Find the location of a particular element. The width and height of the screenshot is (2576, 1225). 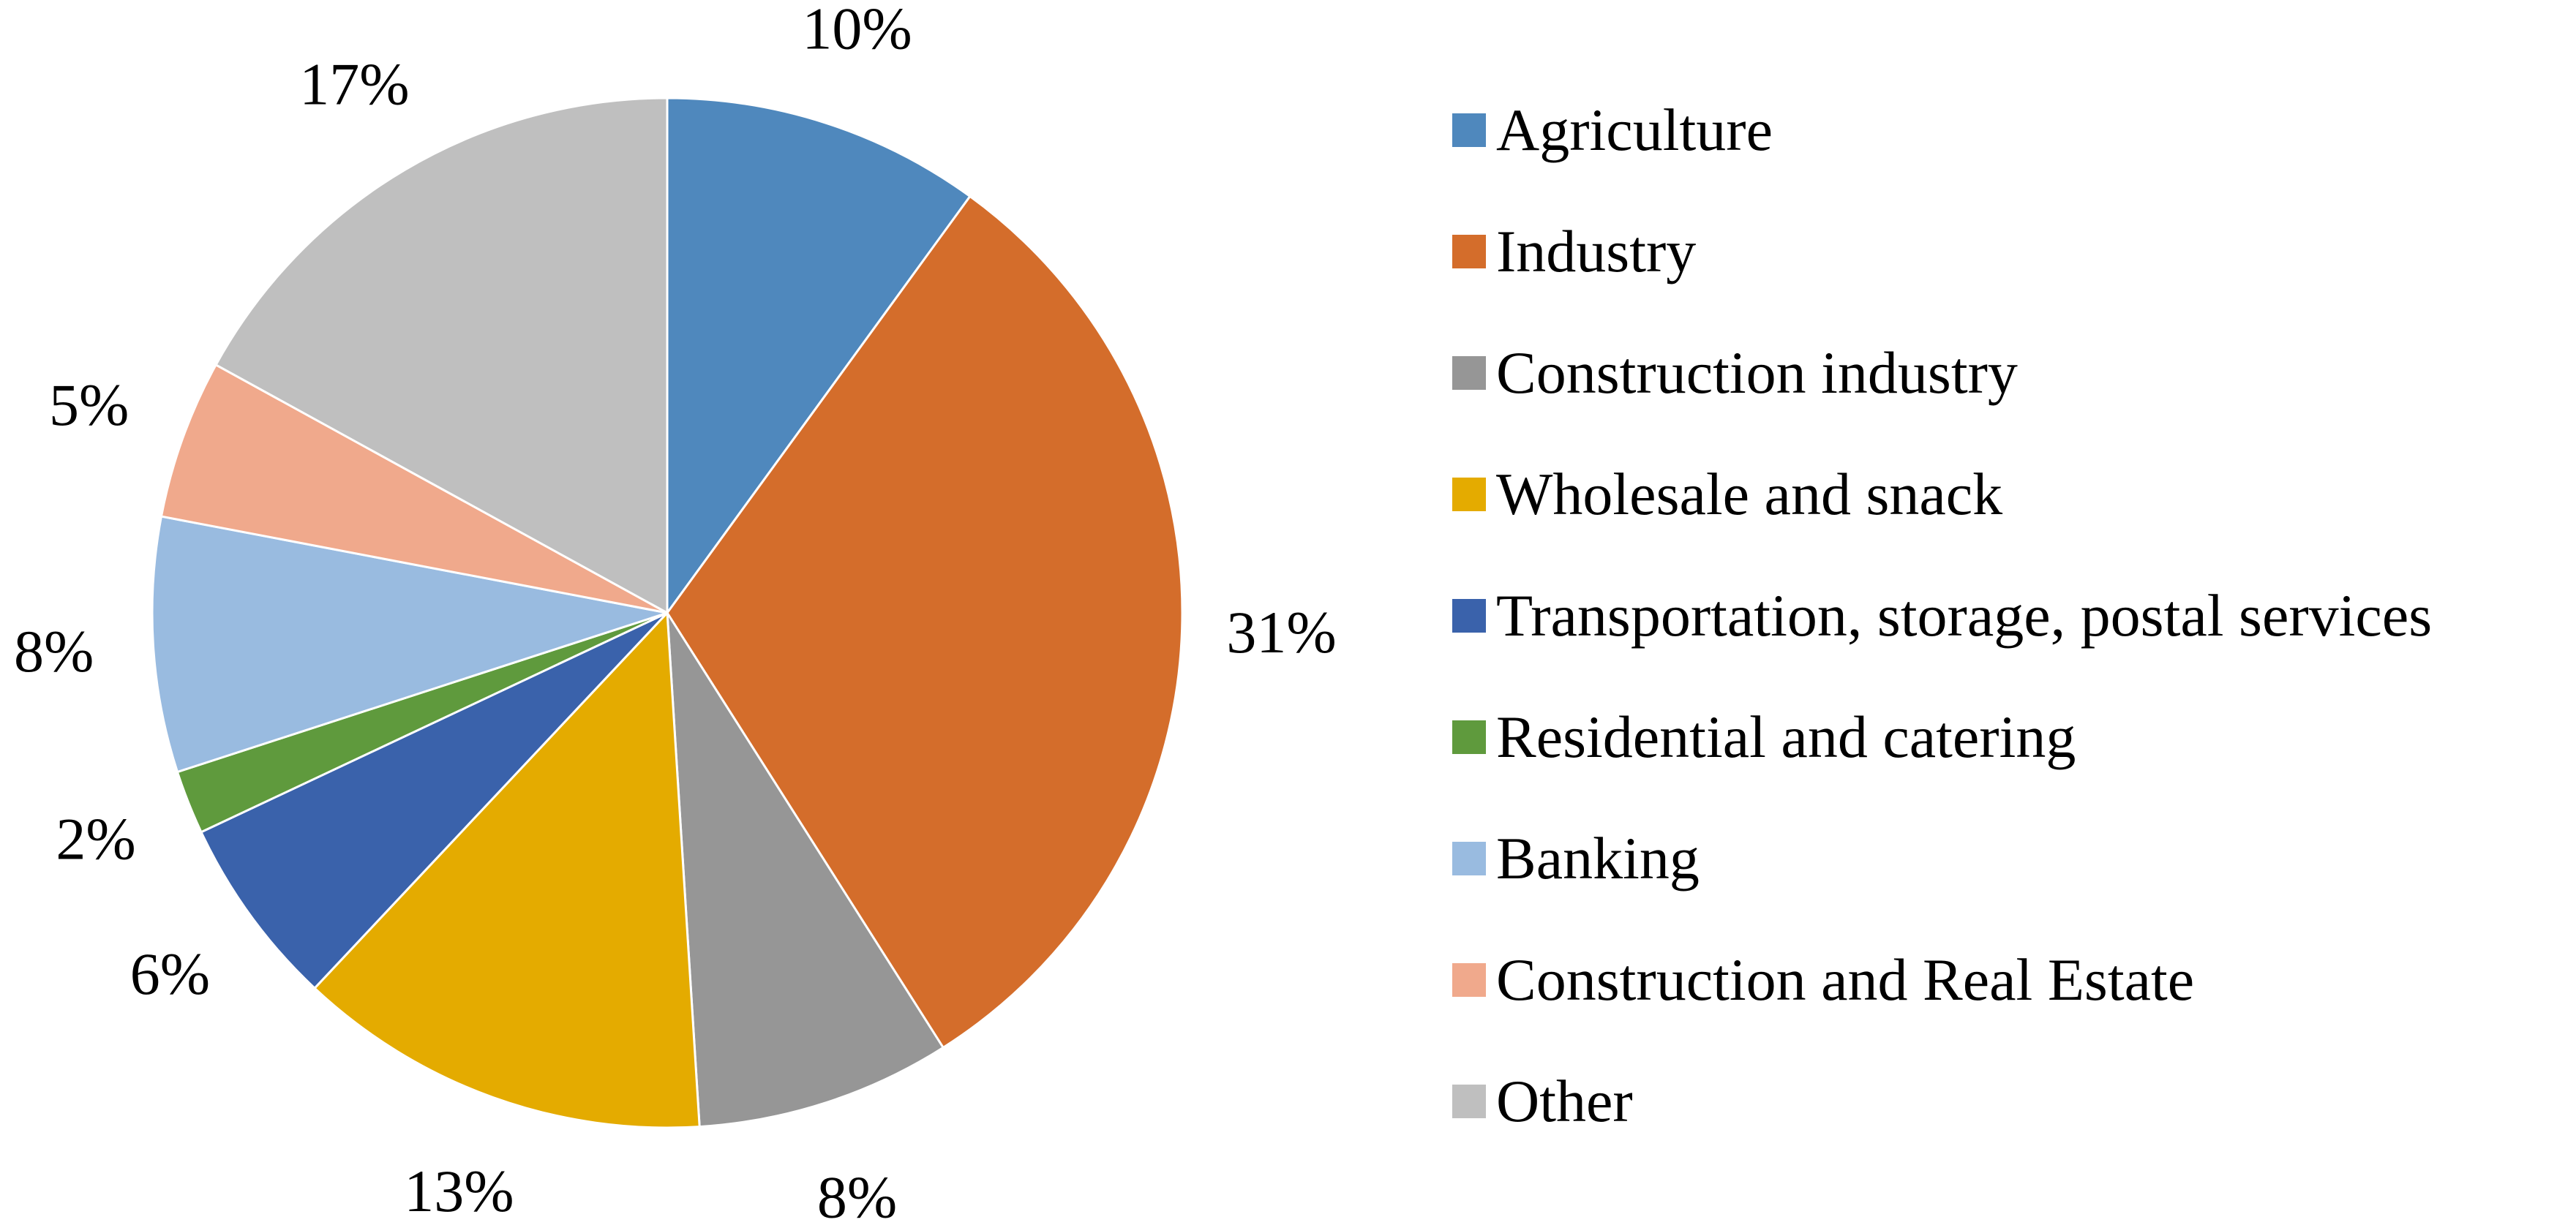

legend-item-agriculture: Agriculture is located at coordinates (2012, 130).